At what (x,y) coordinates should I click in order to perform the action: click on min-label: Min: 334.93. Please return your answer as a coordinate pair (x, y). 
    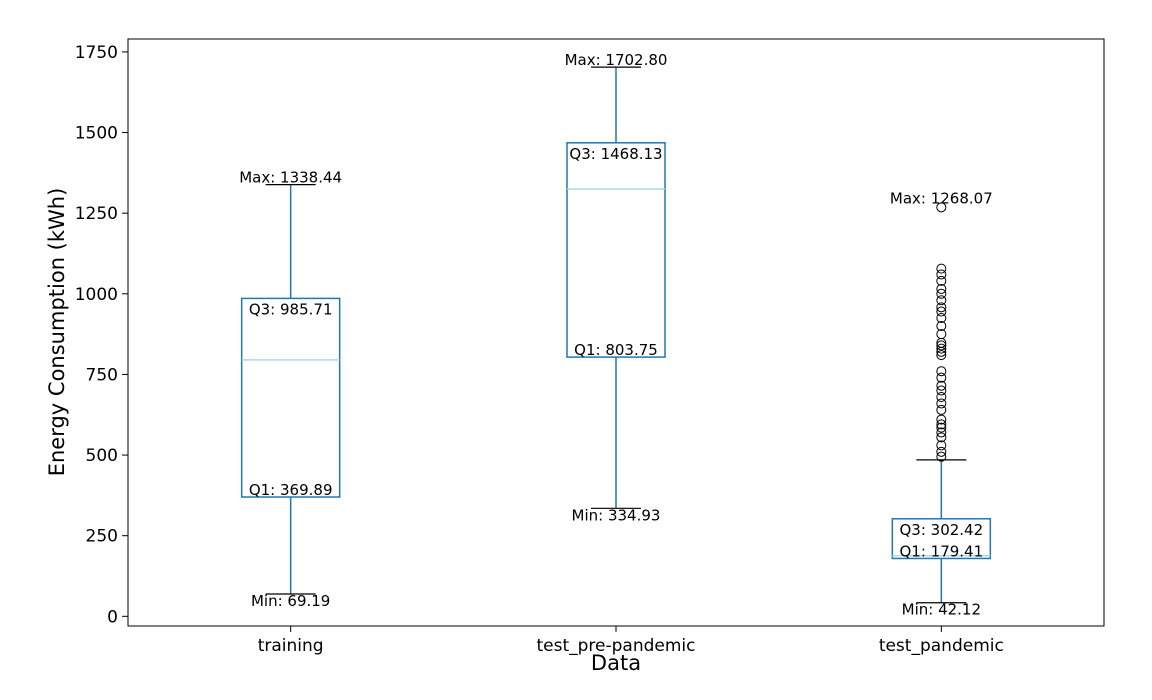
    Looking at the image, I should click on (616, 515).